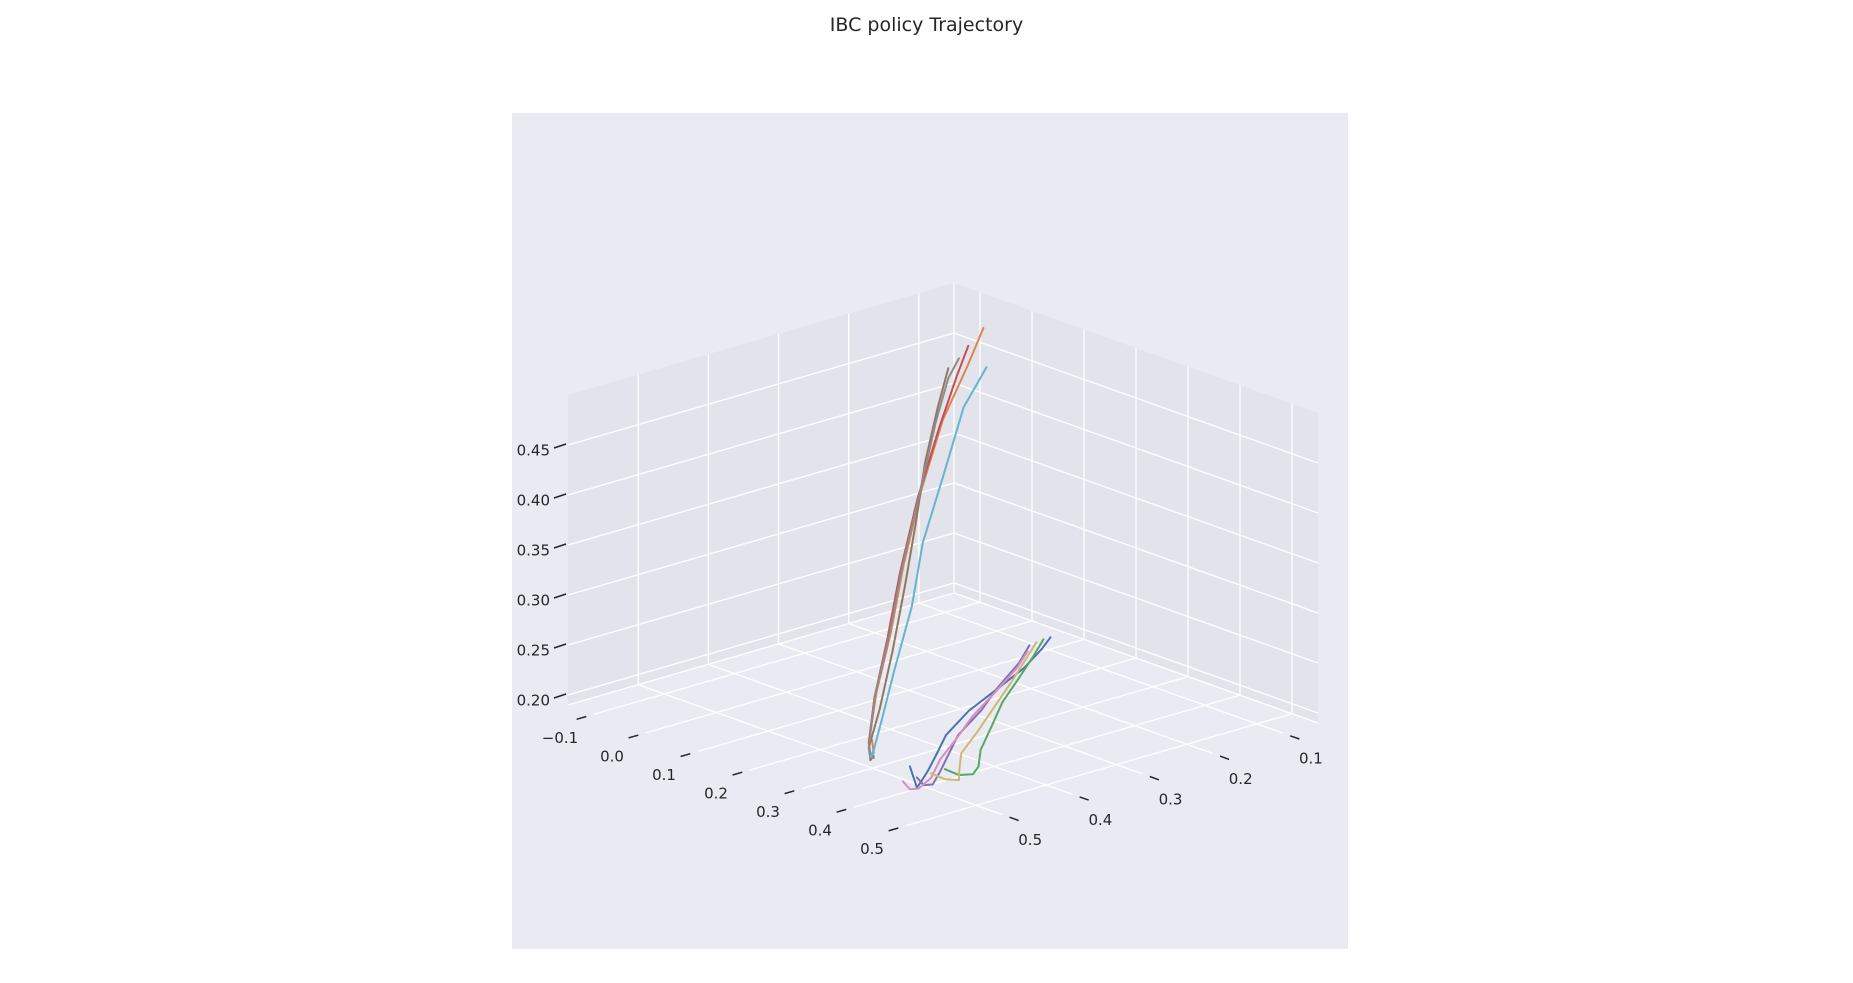 This screenshot has width=1853, height=983. I want to click on x-tick-label: 0.1, so click(664, 775).